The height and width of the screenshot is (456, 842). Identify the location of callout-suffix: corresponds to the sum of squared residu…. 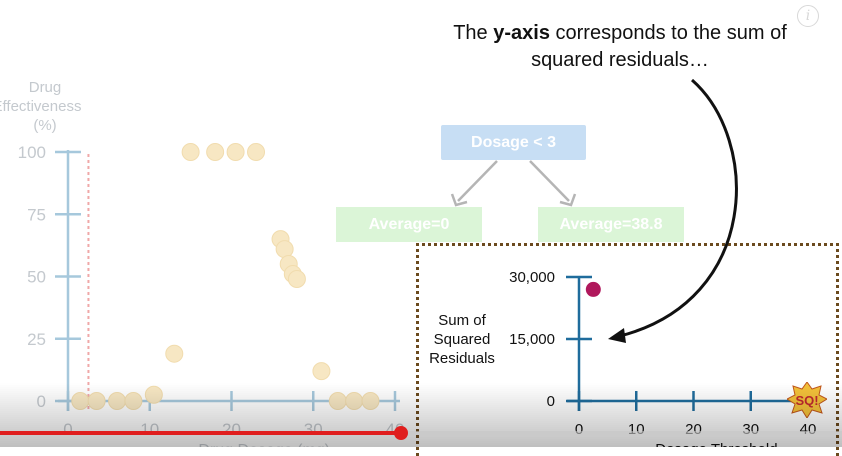
(659, 46).